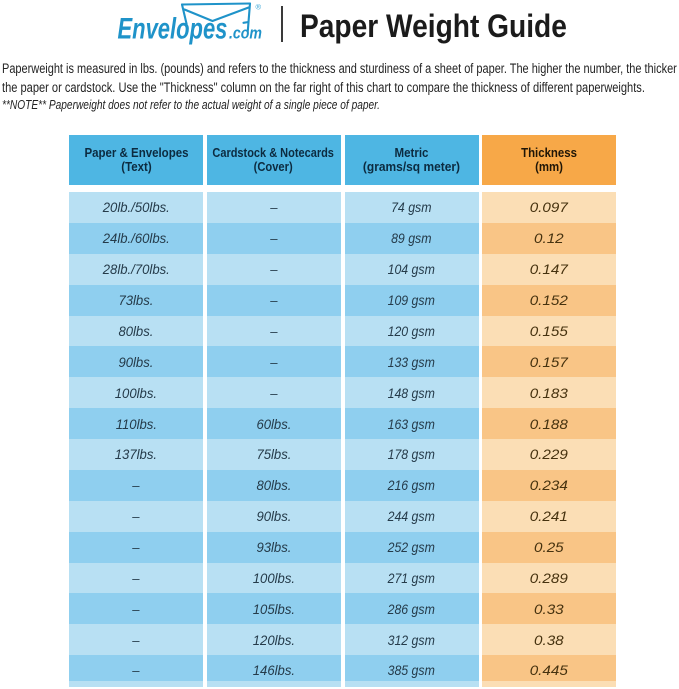  Describe the element at coordinates (245, 33) in the screenshot. I see `svg-text: .com` at that location.